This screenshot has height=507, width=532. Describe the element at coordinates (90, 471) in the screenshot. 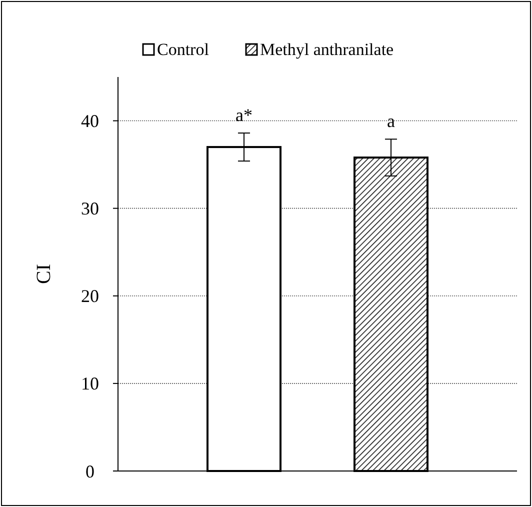

I see `y-tick-label: 0` at that location.